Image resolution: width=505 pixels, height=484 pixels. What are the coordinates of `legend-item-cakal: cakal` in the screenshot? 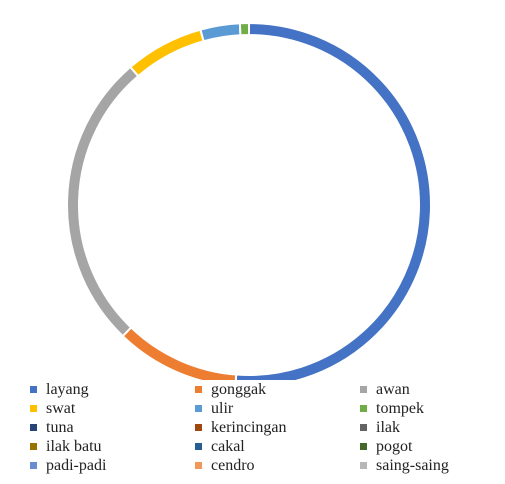 It's located at (220, 446).